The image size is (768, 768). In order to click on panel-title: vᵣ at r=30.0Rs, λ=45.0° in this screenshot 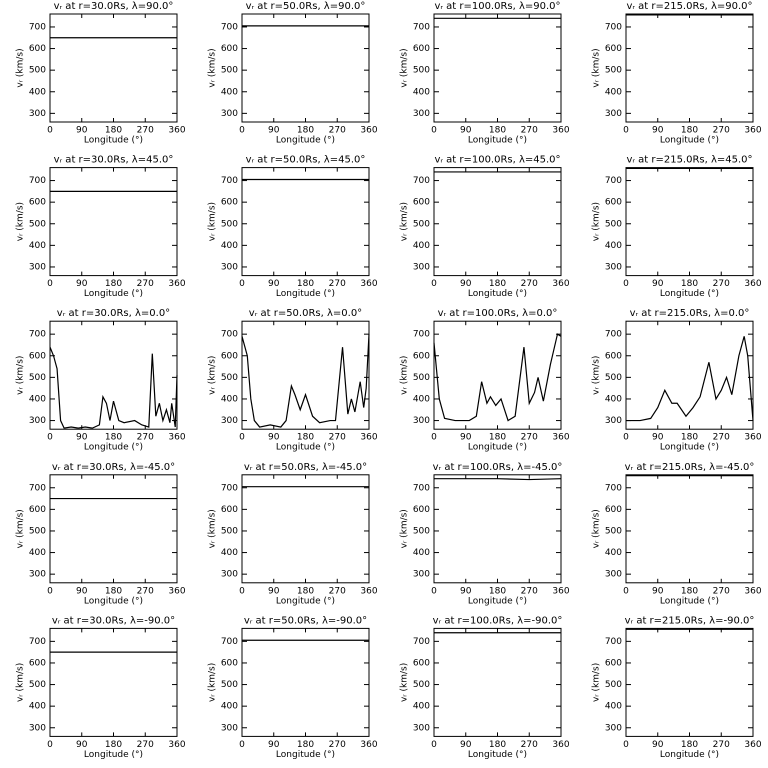, I will do `click(114, 160)`.